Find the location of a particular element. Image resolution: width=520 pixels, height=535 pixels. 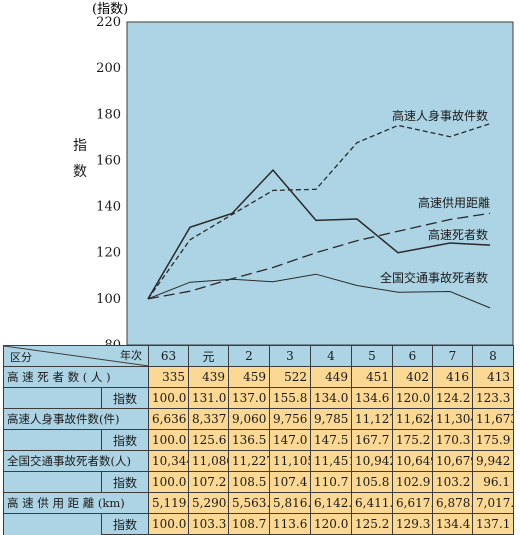

y-axis-unit-label: (指数) is located at coordinates (110, 9).